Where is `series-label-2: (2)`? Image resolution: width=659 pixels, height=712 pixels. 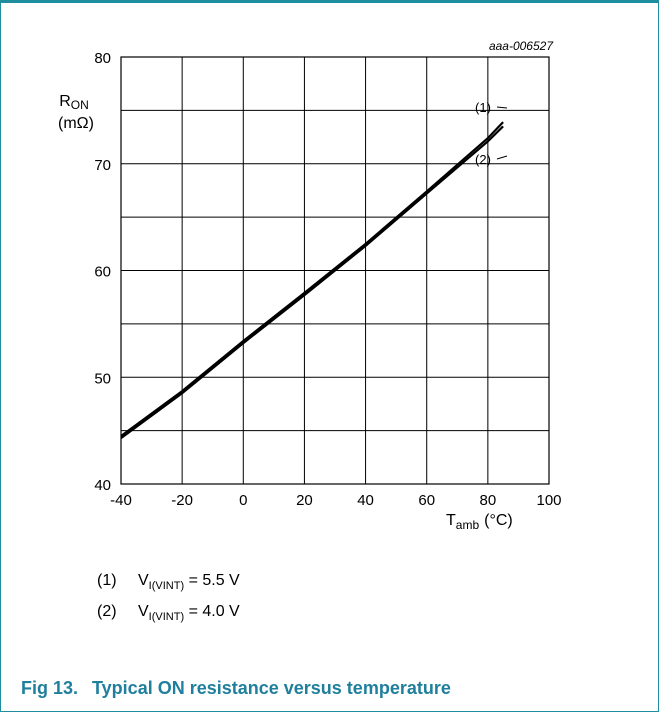
series-label-2: (2) is located at coordinates (483, 159).